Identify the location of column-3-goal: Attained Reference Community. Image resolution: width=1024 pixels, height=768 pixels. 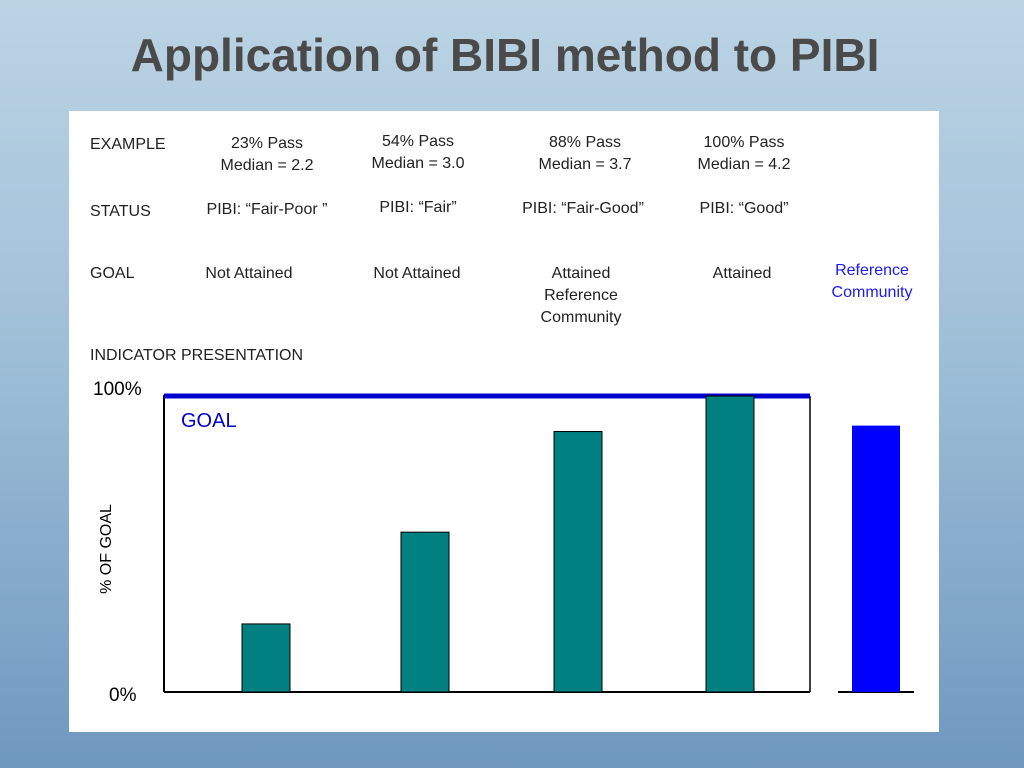
(581, 296).